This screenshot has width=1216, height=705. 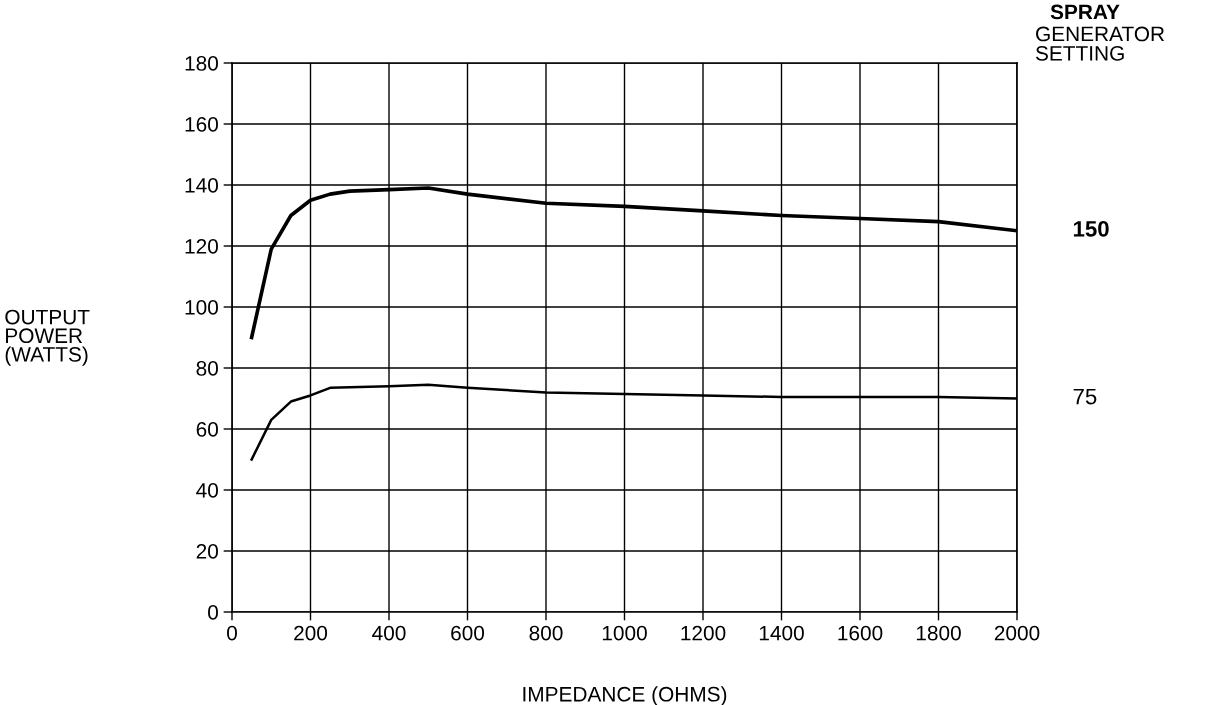 What do you see at coordinates (201, 124) in the screenshot?
I see `y-tick-label: 160` at bounding box center [201, 124].